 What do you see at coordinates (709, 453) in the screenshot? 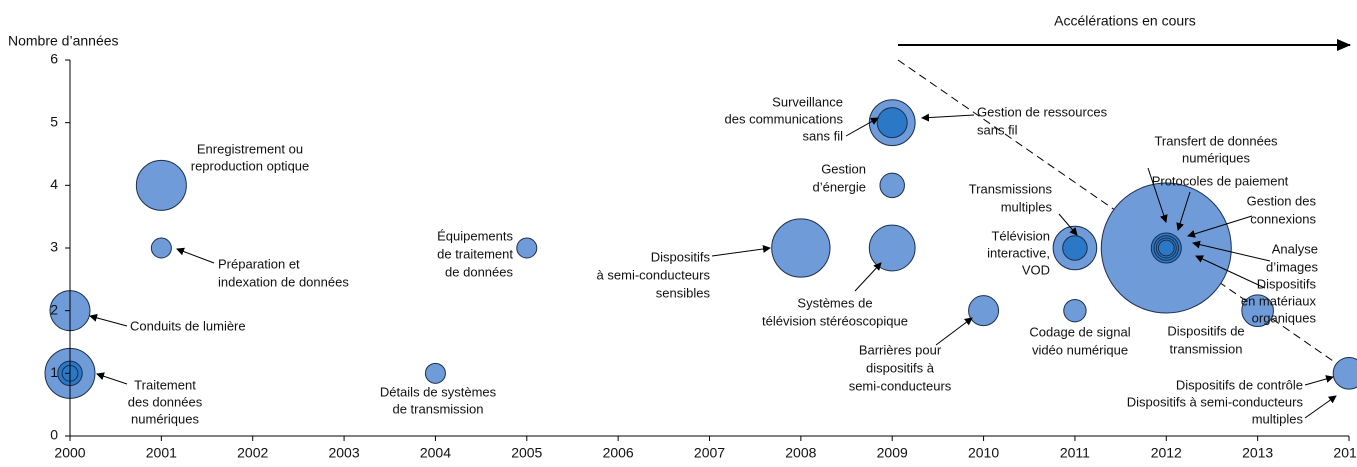
I see `x-tick-label: 2007` at bounding box center [709, 453].